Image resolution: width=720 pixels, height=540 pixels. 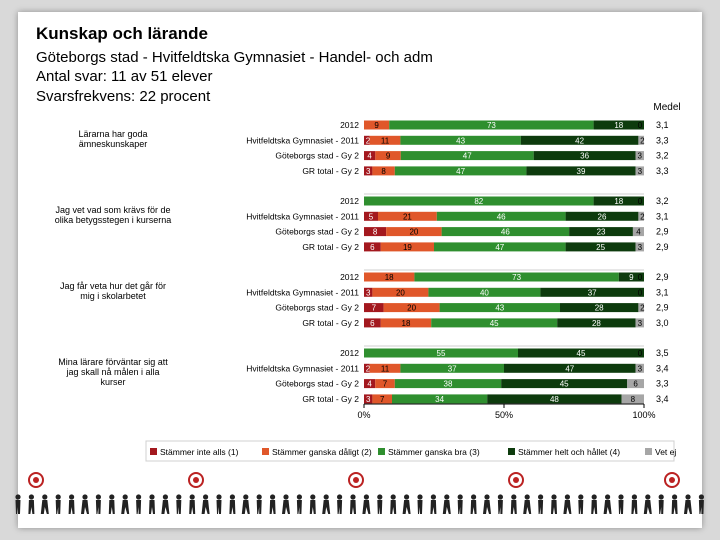 What do you see at coordinates (372, 247) in the screenshot?
I see `data-label: 6` at bounding box center [372, 247].